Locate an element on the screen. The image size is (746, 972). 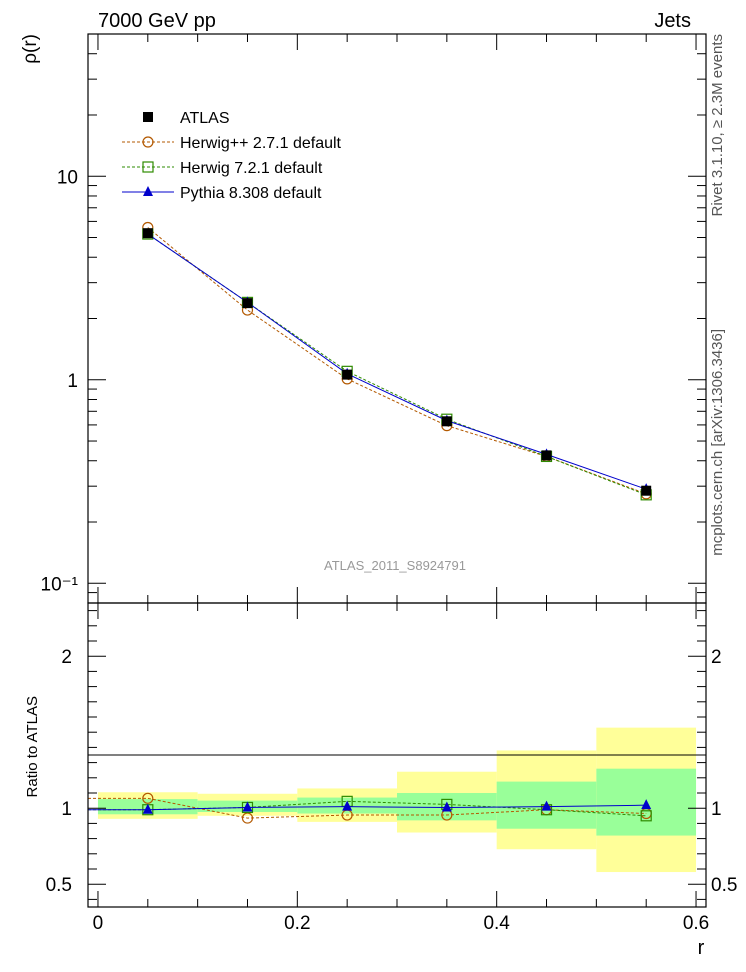
x-tick-label: 0 is located at coordinates (98, 923).